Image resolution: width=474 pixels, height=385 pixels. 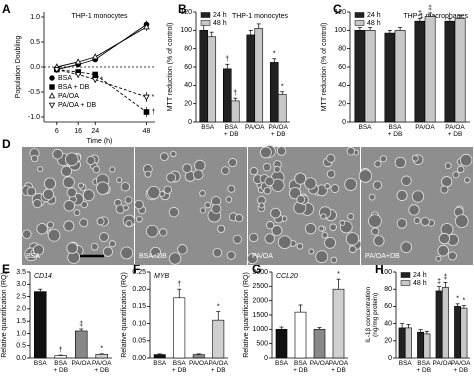 What do you see at coordinates (379, 269) in the screenshot?
I see `panel-letter: H` at bounding box center [379, 269].